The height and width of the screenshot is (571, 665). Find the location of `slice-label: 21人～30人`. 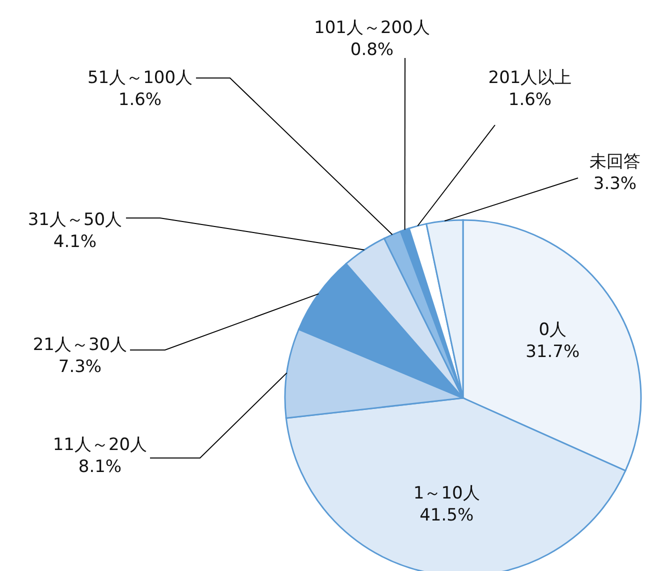

slice-label: 21人～30人 is located at coordinates (80, 344).